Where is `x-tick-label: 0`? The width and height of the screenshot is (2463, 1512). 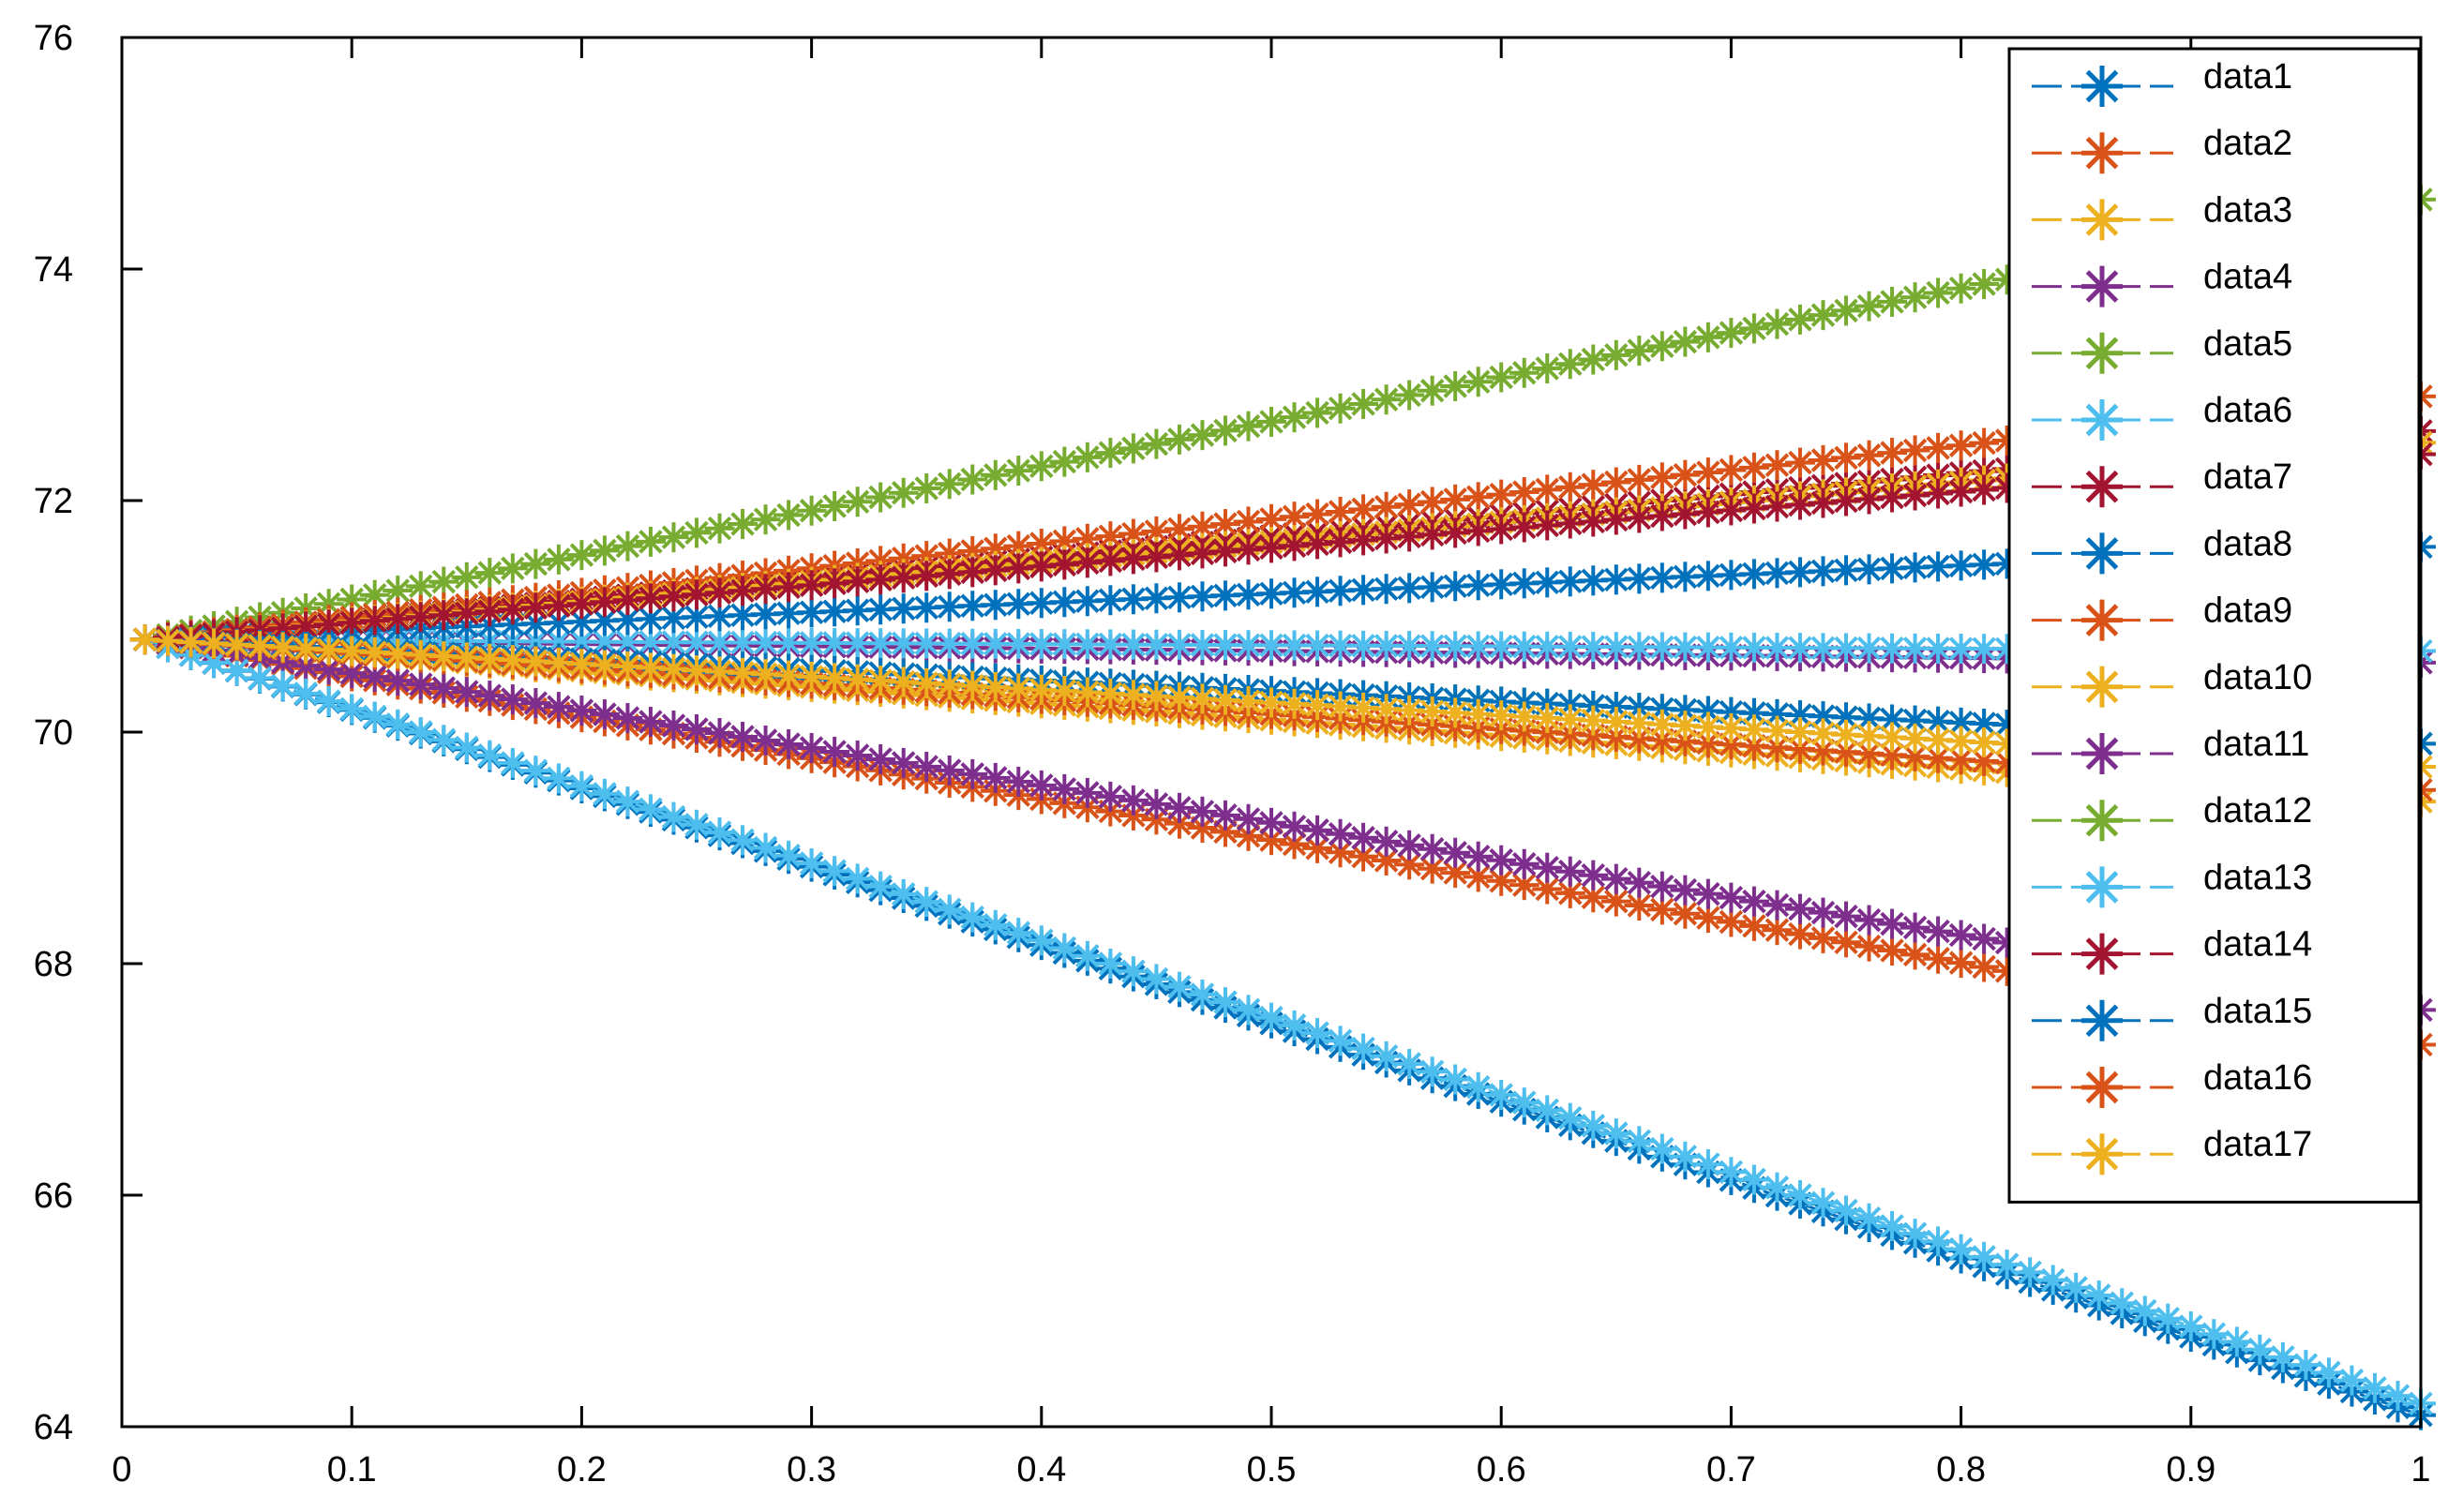
x-tick-label: 0 is located at coordinates (121, 1470).